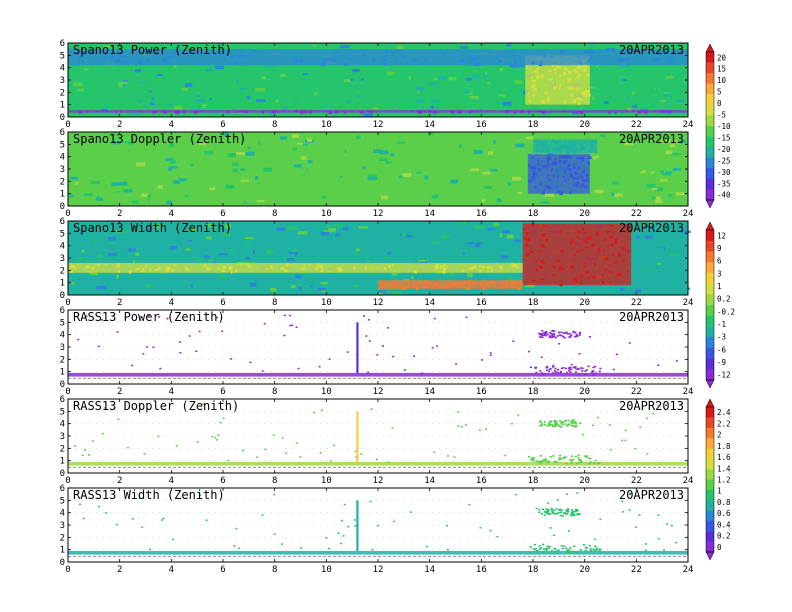  Describe the element at coordinates (62, 118) in the screenshot. I see `y-tick-label: 0` at that location.